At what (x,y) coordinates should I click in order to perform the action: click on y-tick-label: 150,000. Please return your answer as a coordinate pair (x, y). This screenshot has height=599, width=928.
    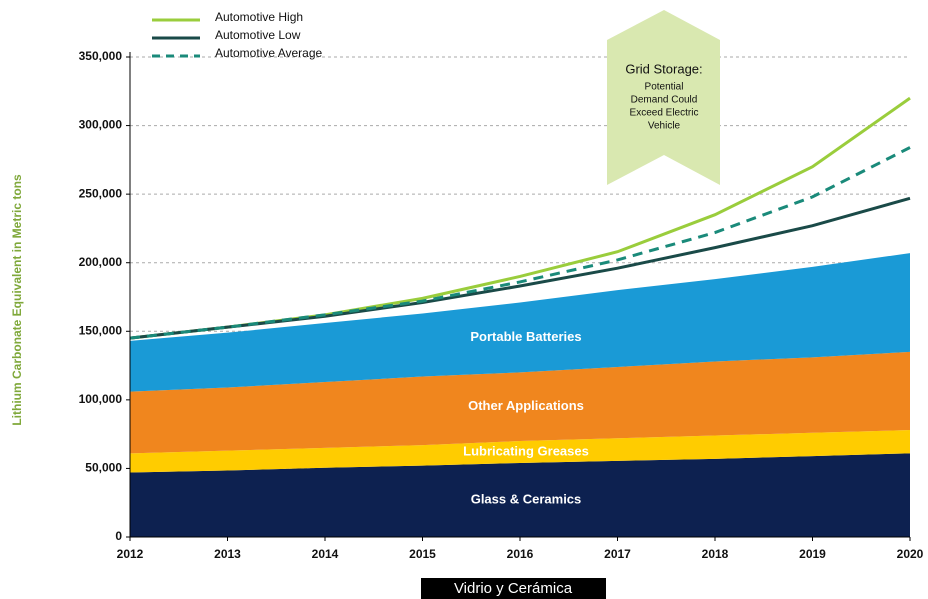
    Looking at the image, I should click on (101, 330).